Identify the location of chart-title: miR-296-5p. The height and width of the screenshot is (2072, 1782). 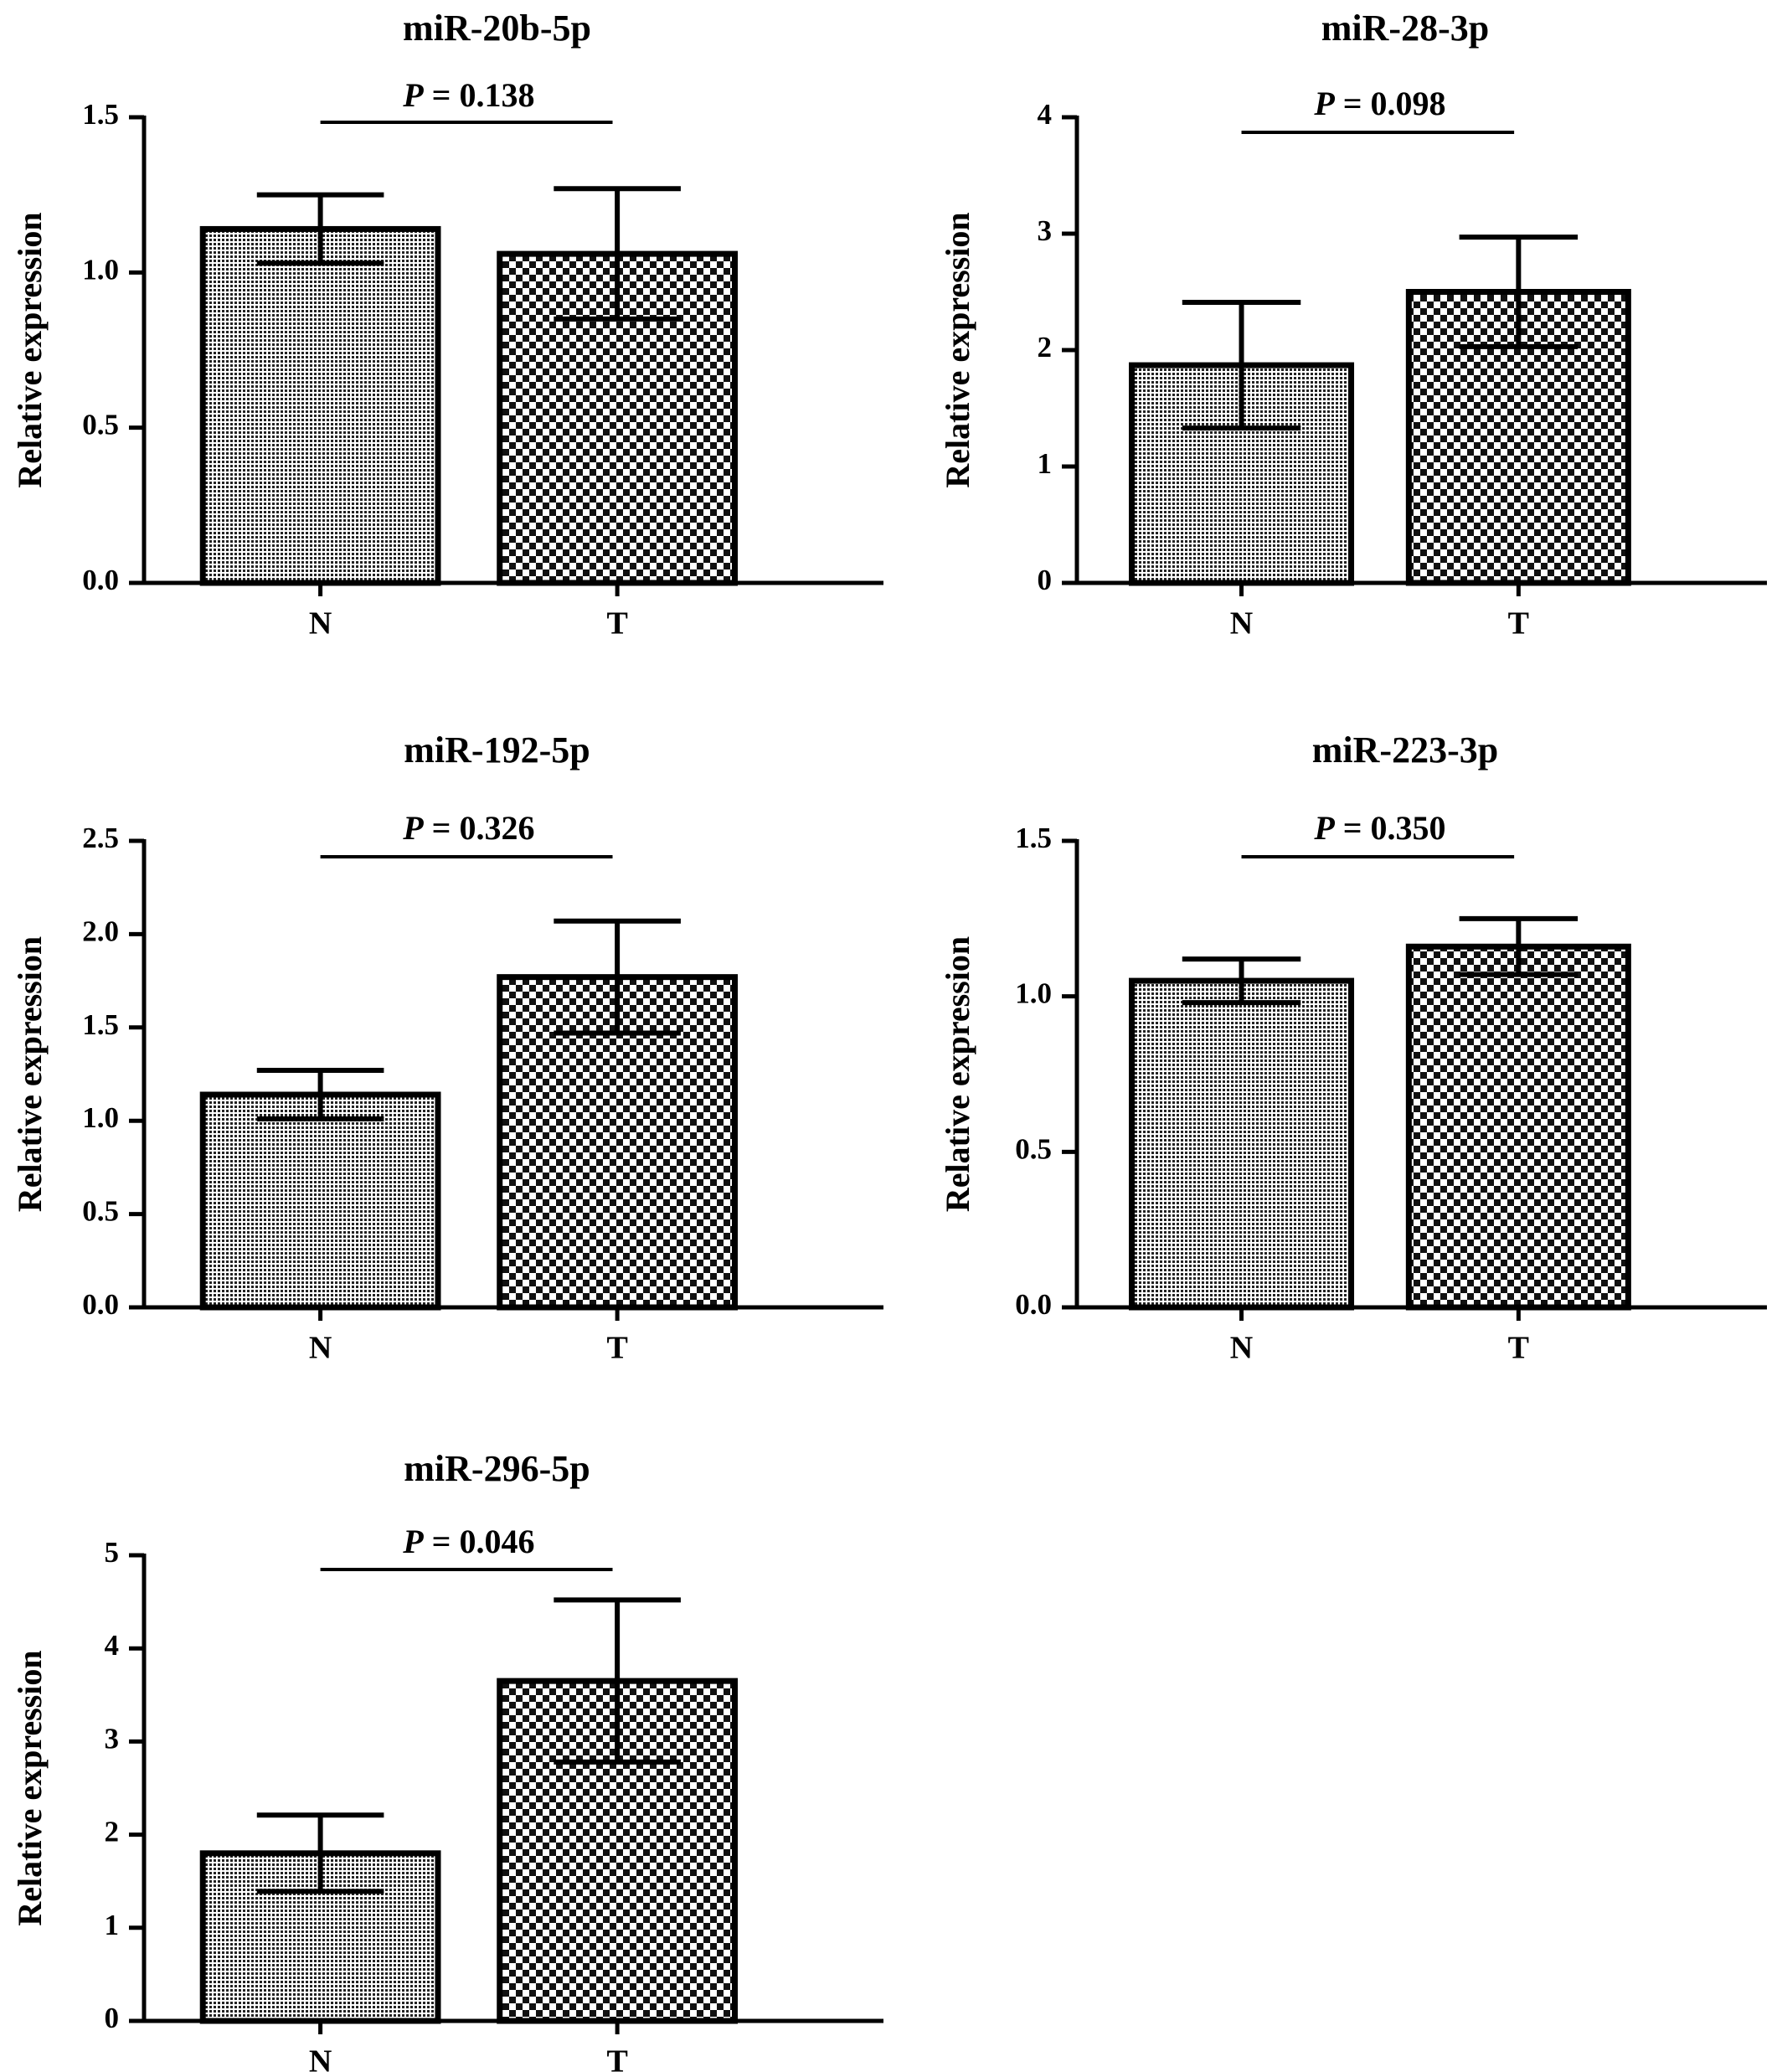
(497, 1468).